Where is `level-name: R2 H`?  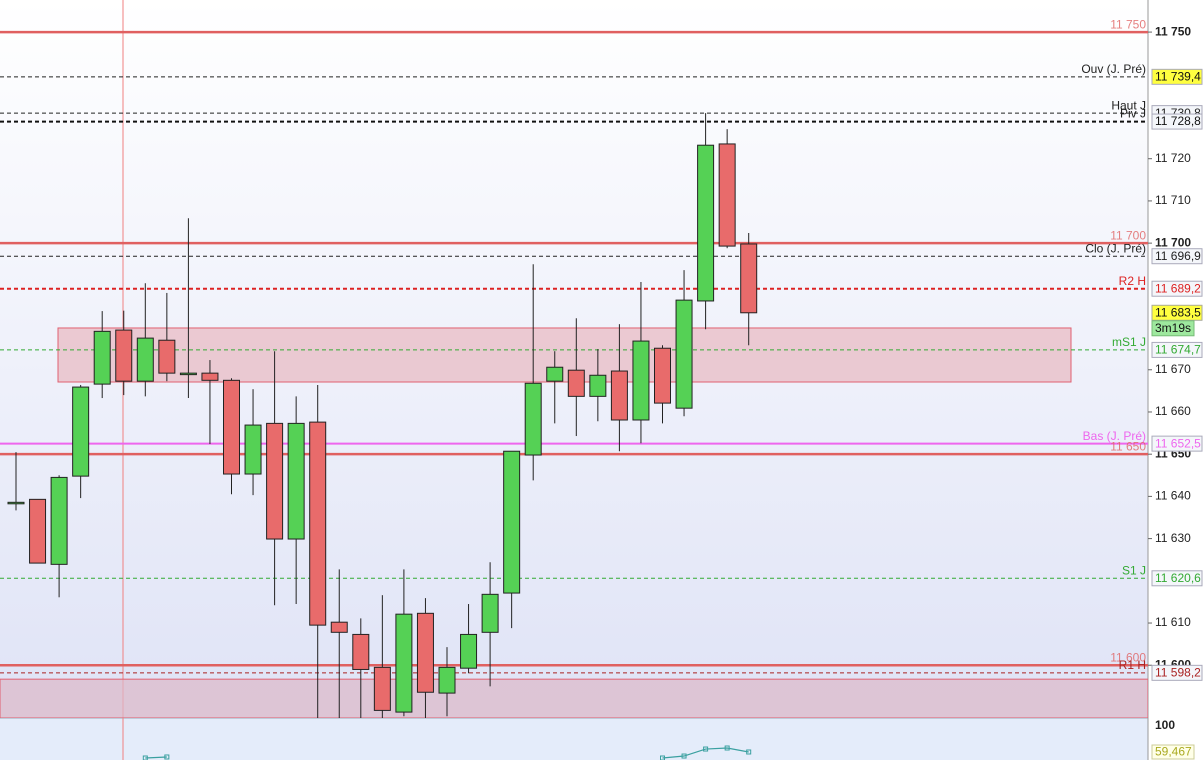 level-name: R2 H is located at coordinates (1132, 281).